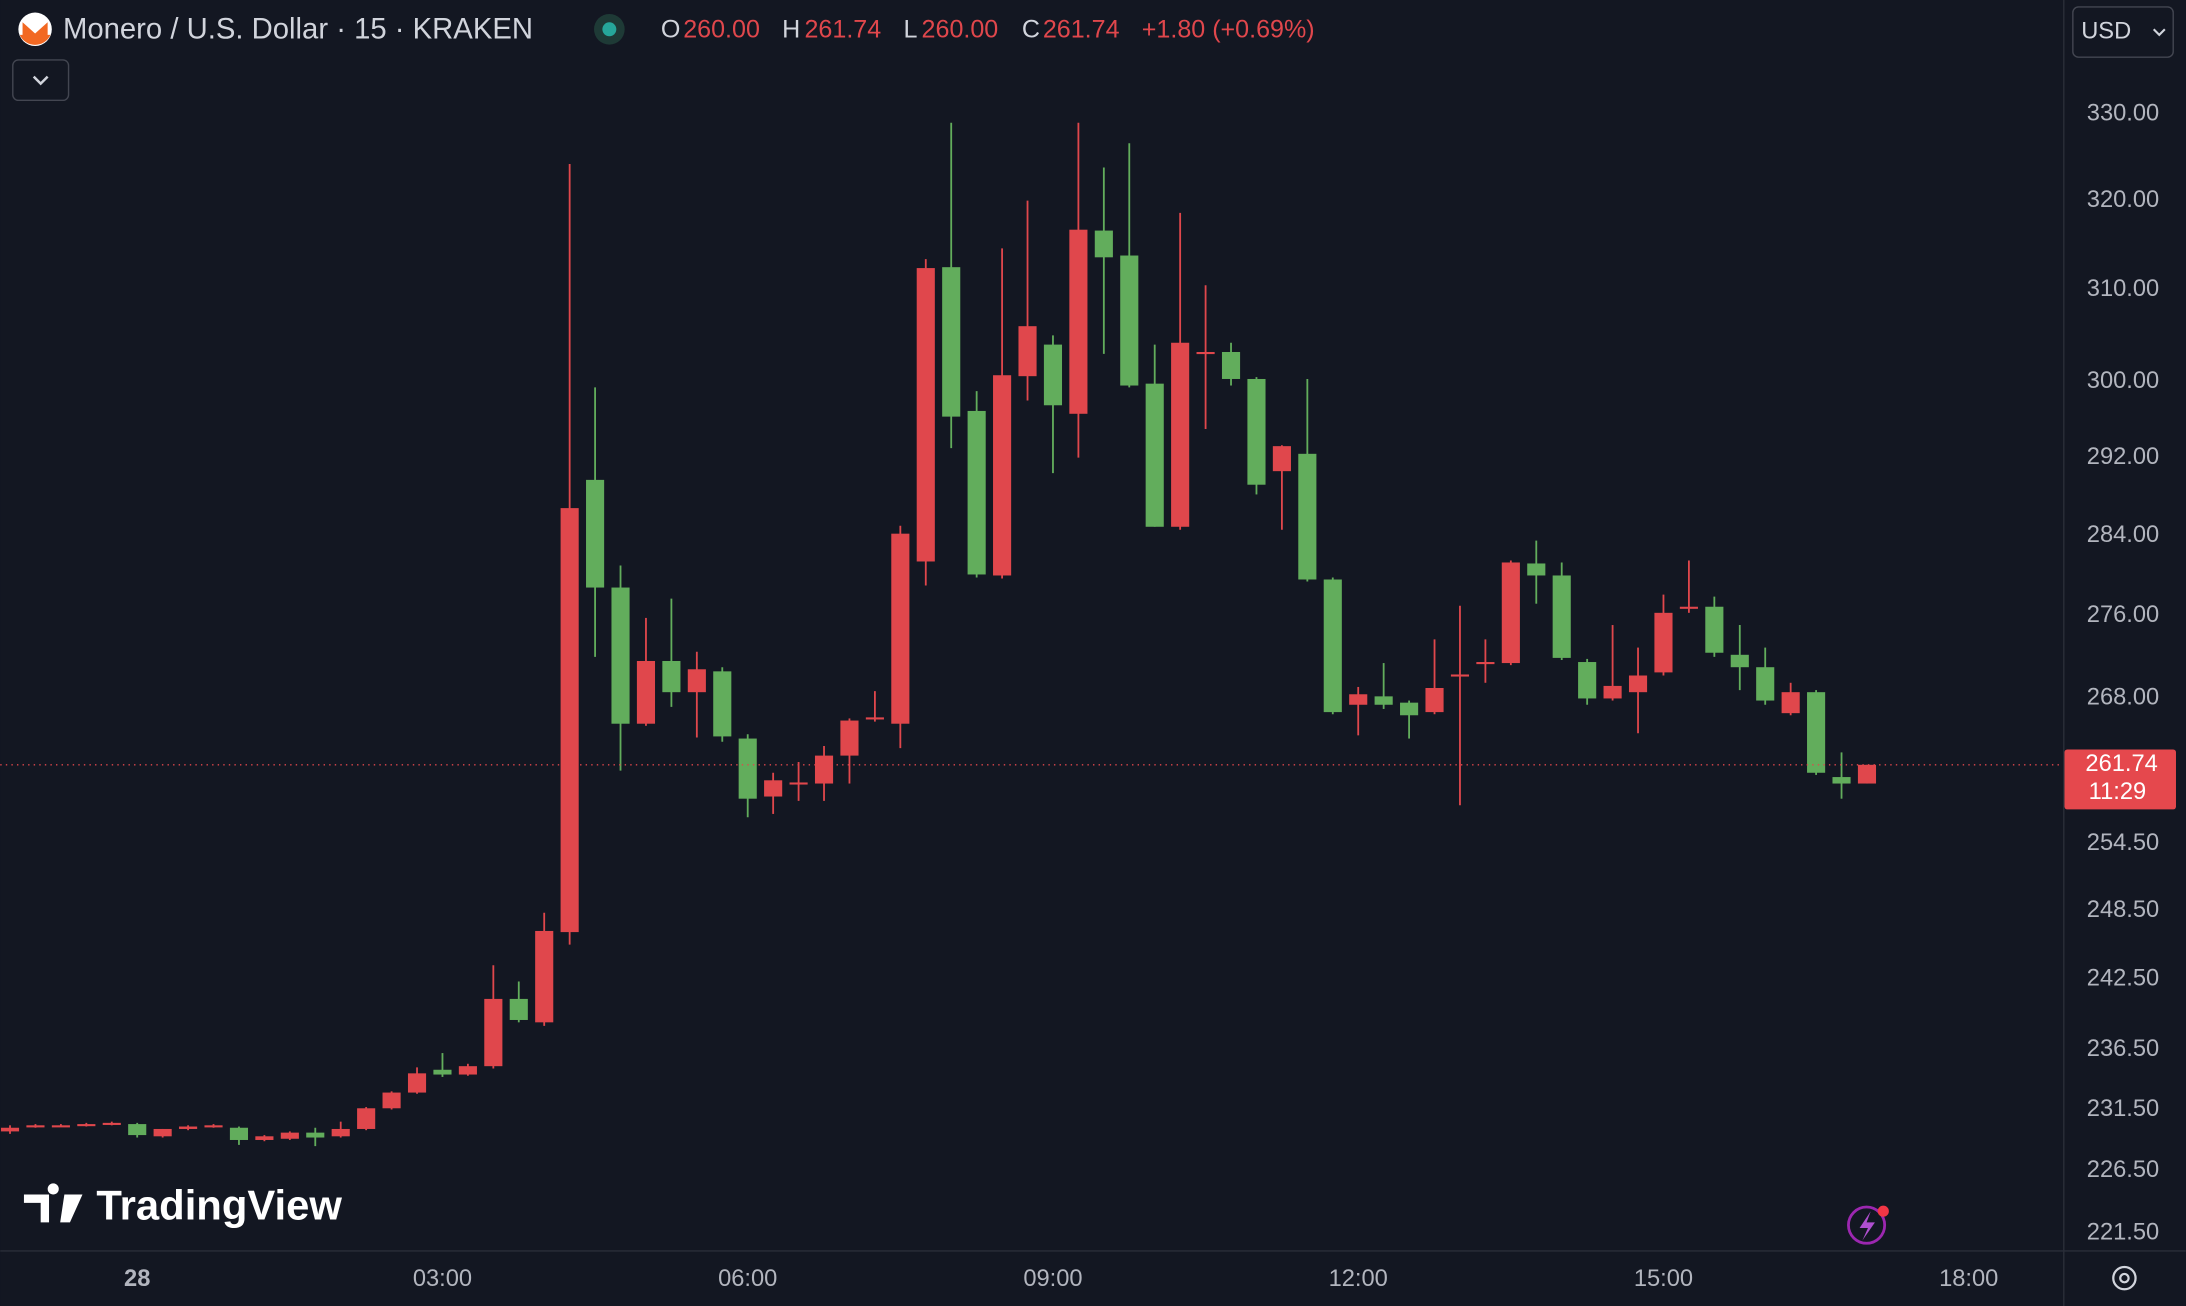 This screenshot has width=2186, height=1306. I want to click on y-tick-label: 254.50, so click(2123, 843).